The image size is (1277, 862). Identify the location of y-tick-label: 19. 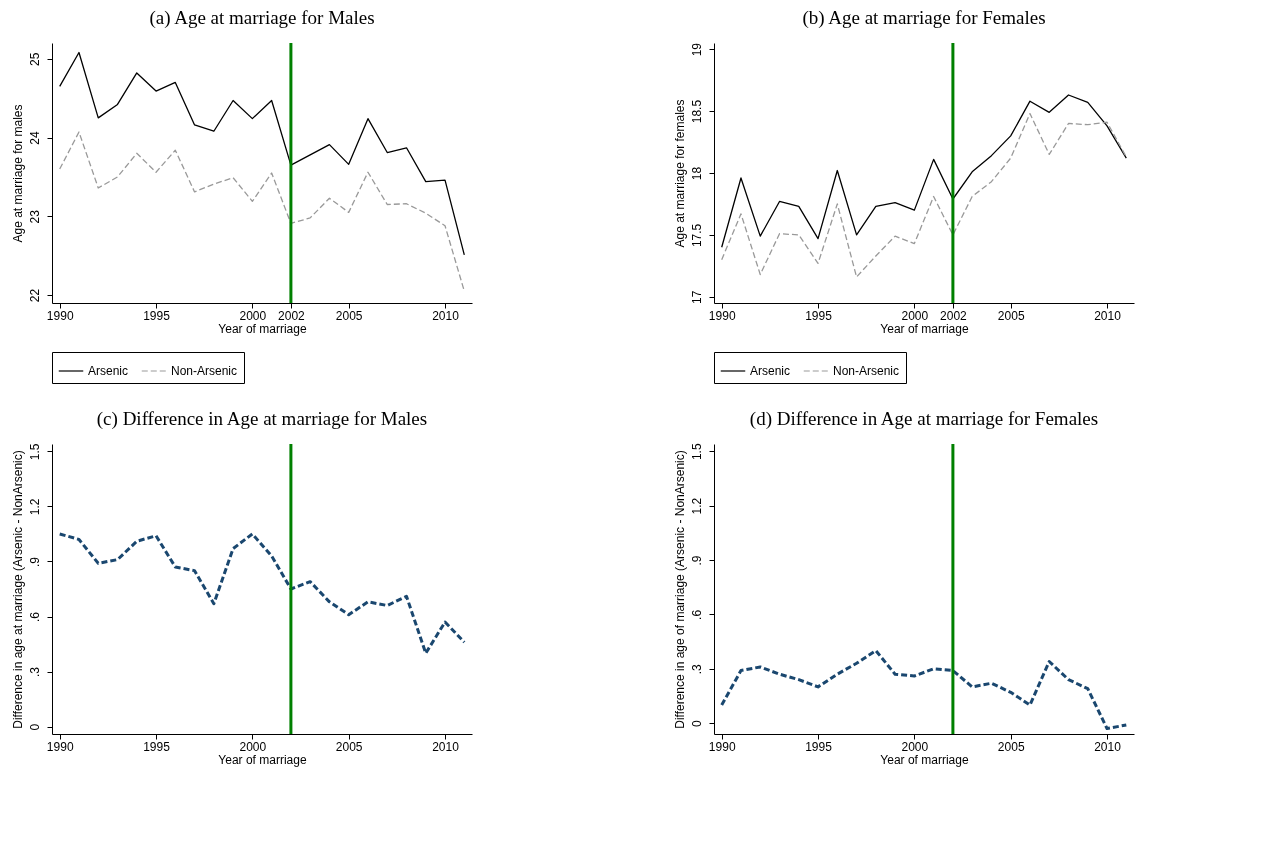
(696, 49).